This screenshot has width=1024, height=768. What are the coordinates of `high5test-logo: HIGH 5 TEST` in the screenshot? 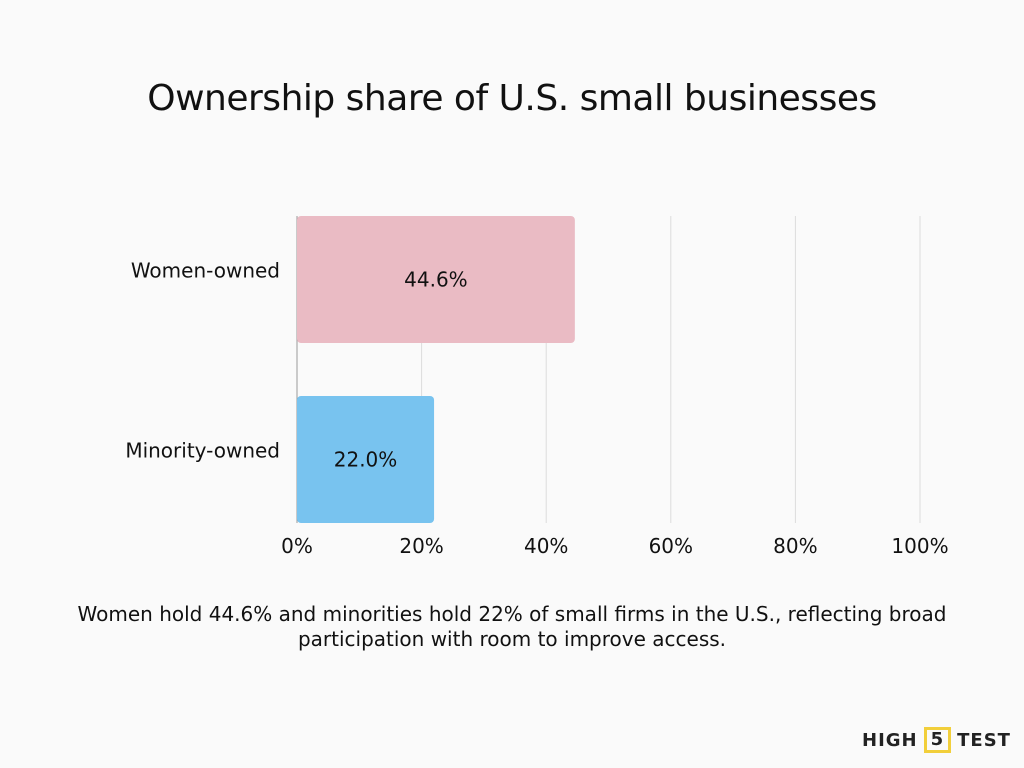 It's located at (936, 740).